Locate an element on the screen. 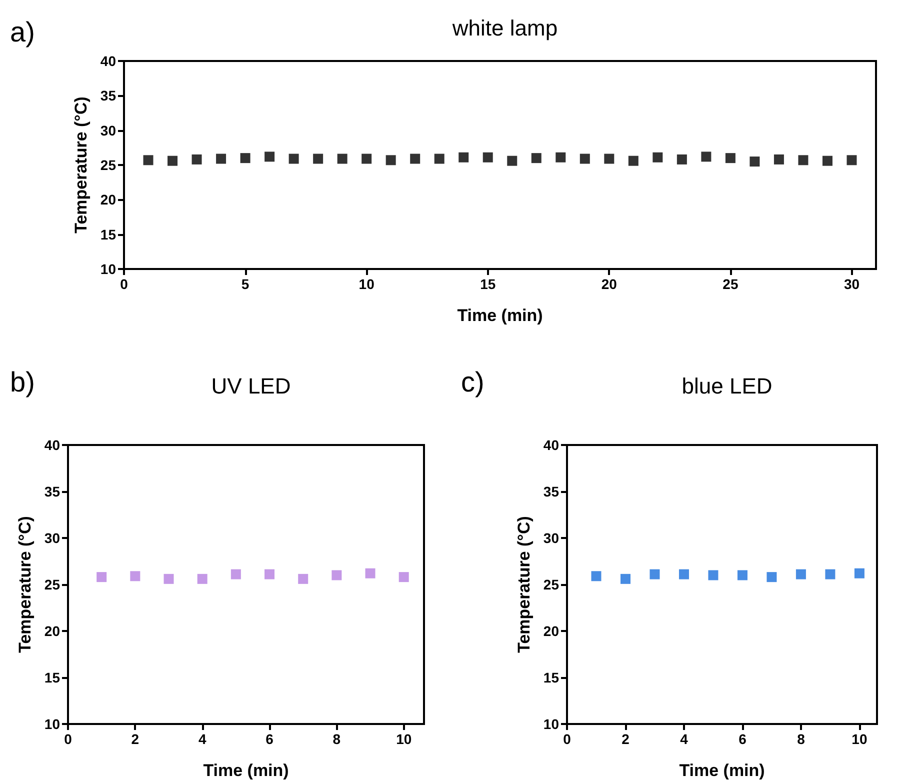 Image resolution: width=898 pixels, height=784 pixels. chart-title: UV LED is located at coordinates (251, 386).